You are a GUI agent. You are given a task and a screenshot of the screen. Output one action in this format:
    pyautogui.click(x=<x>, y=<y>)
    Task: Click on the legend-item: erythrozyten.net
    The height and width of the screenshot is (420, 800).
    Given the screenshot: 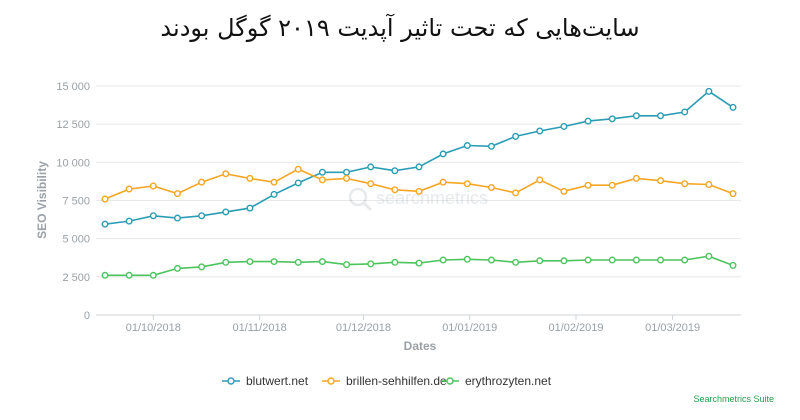 What is the action you would take?
    pyautogui.click(x=496, y=381)
    